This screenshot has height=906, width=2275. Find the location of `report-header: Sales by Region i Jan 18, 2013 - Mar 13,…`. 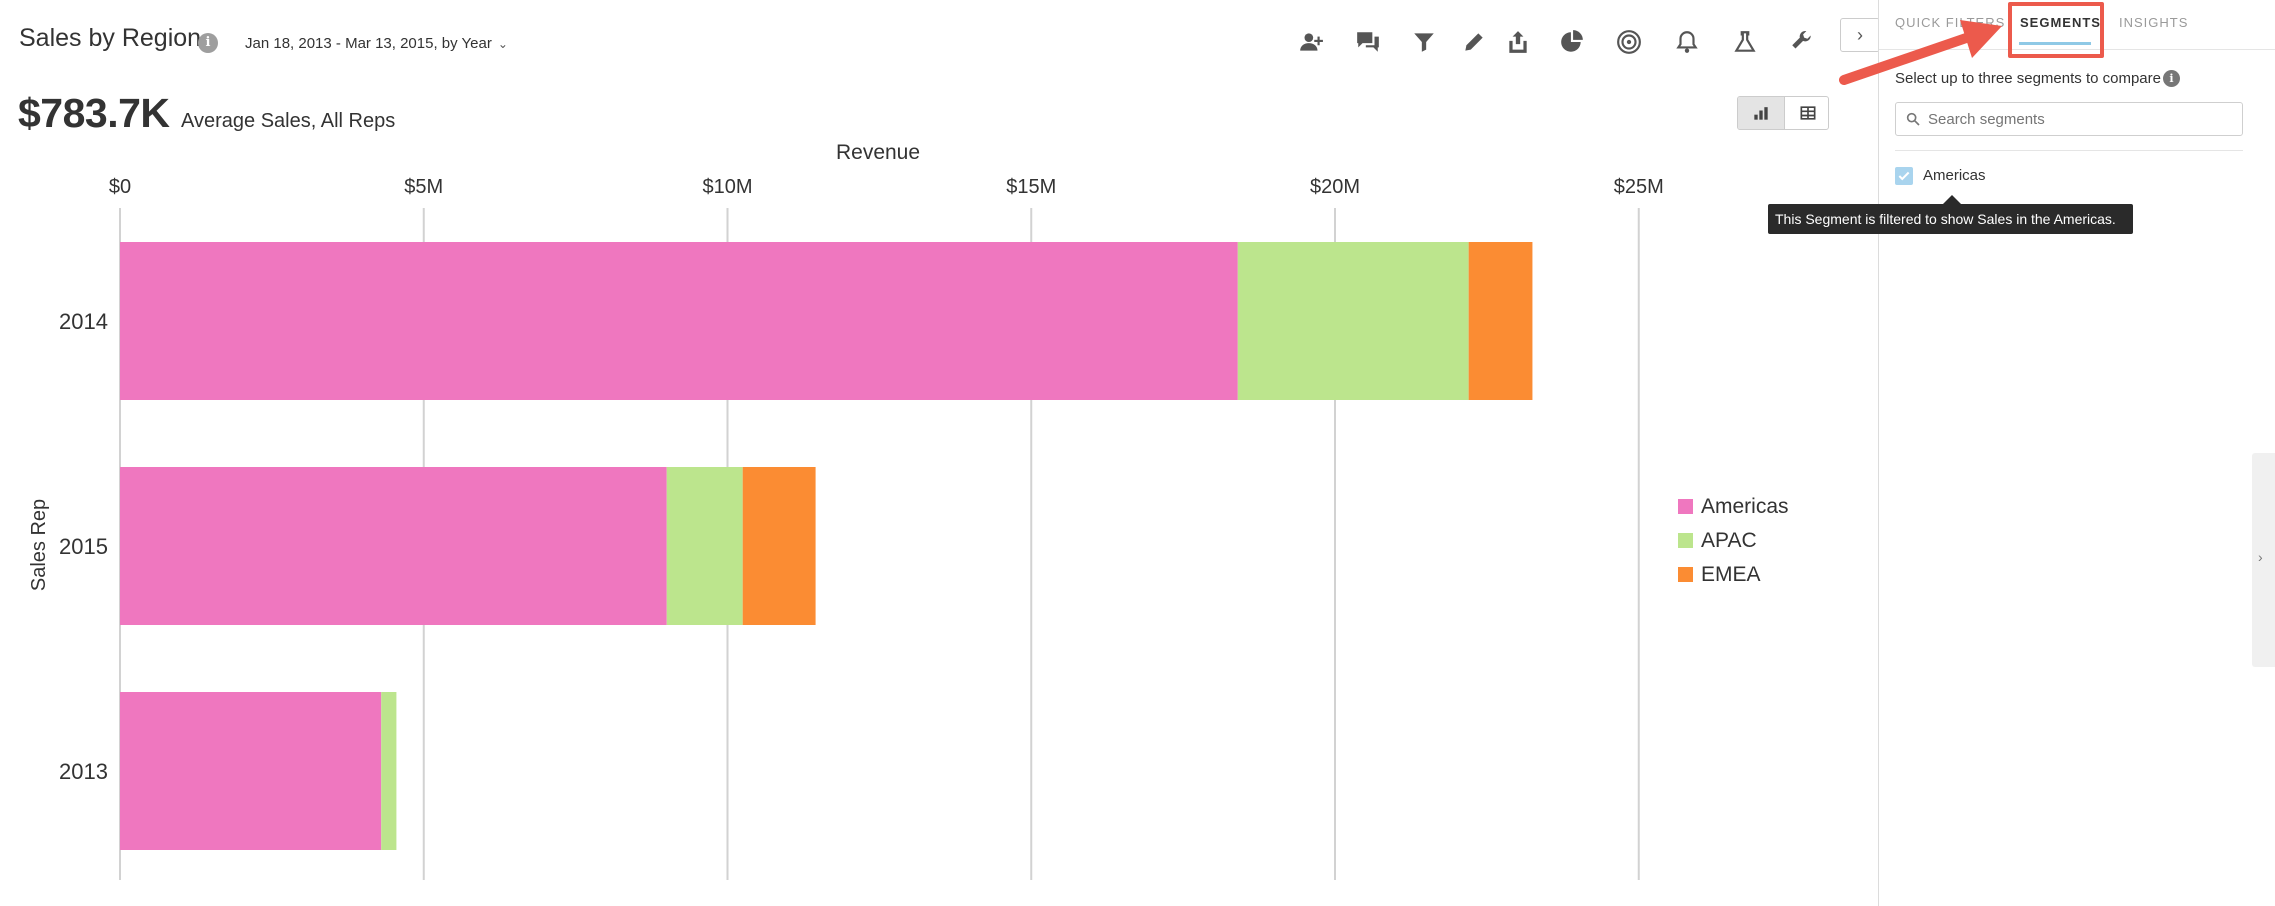

report-header: Sales by Region i Jan 18, 2013 - Mar 13,… is located at coordinates (940, 40).